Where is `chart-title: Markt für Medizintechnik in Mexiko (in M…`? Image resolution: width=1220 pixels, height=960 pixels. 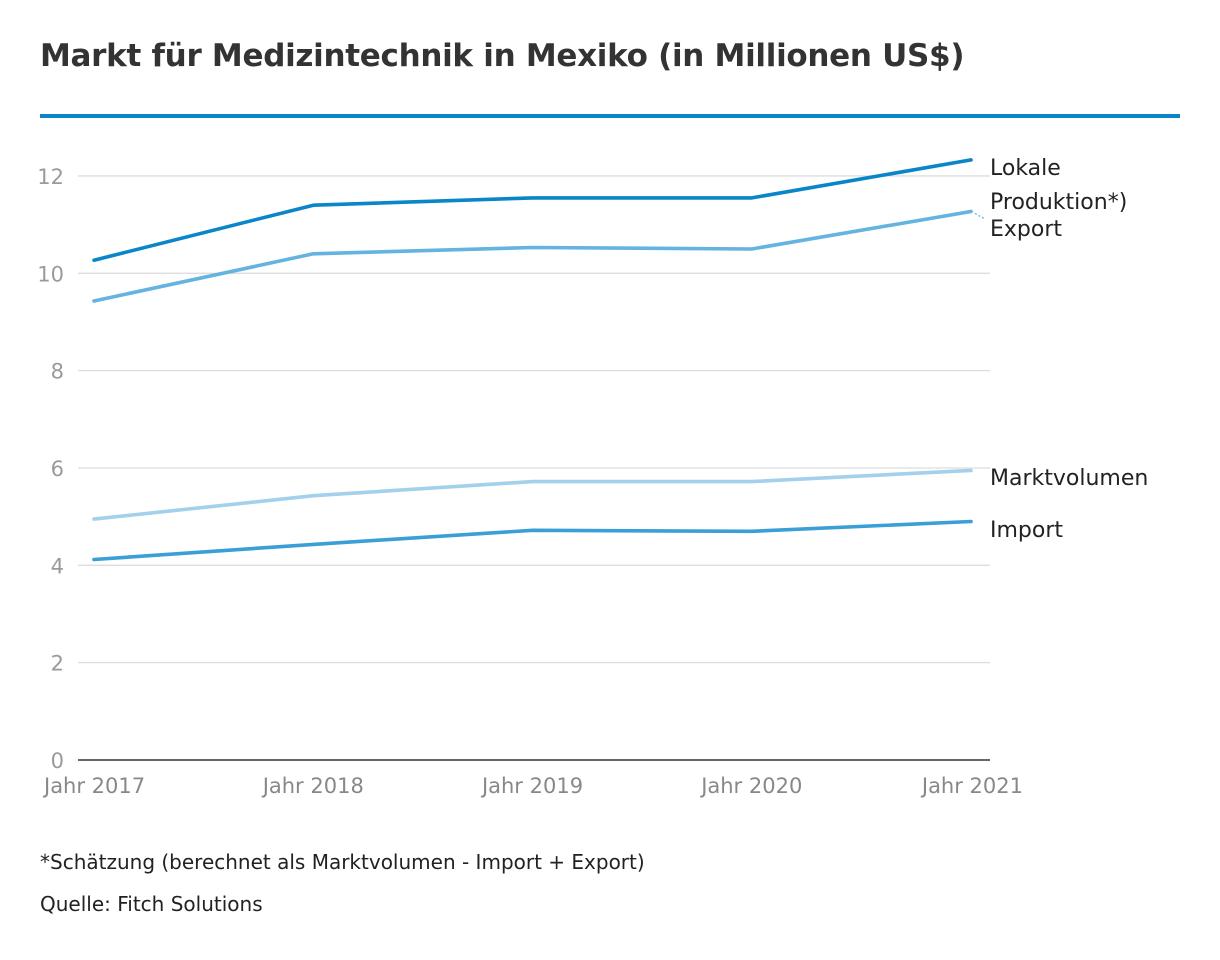 chart-title: Markt für Medizintechnik in Mexiko (in M… is located at coordinates (502, 56).